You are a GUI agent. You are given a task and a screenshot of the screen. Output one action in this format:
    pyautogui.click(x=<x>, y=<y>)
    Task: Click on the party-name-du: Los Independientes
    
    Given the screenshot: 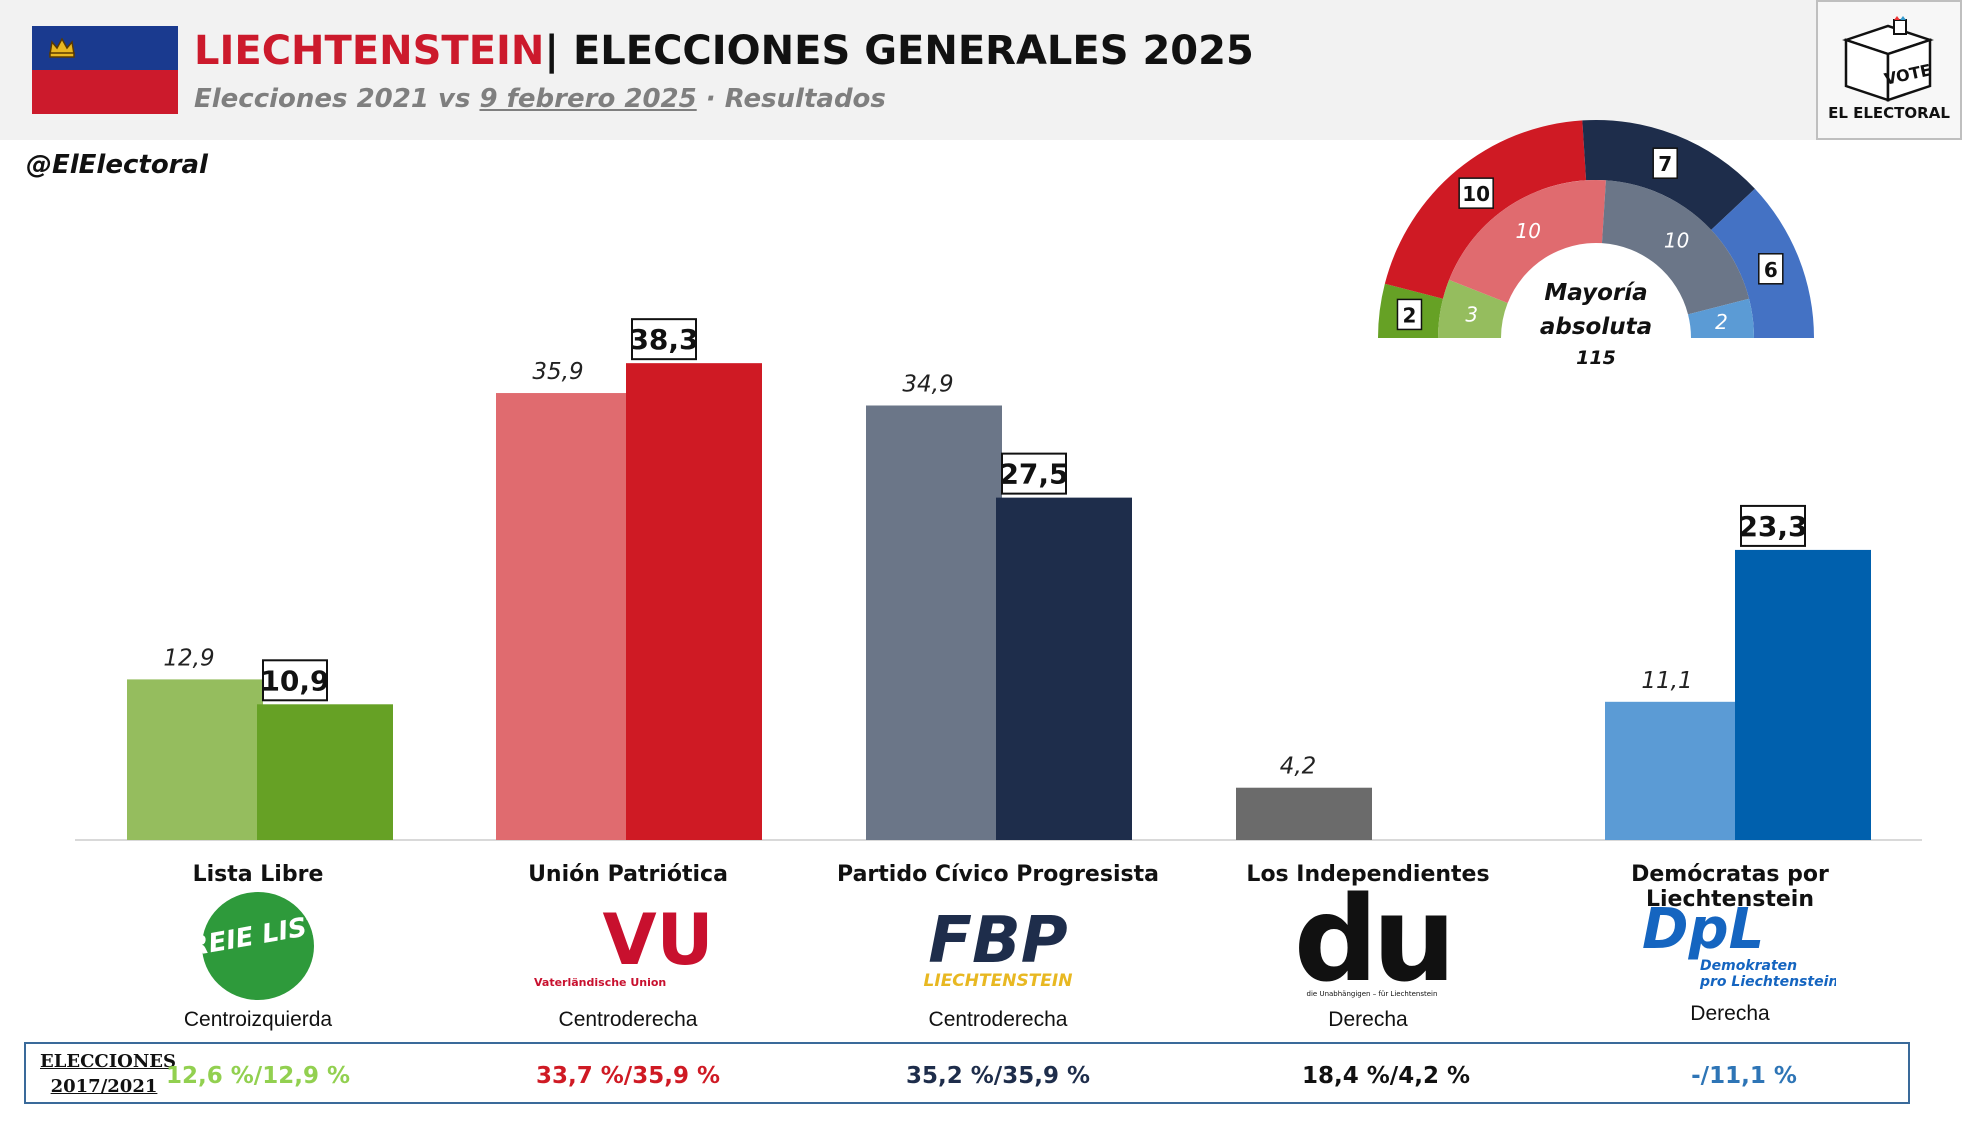 What is the action you would take?
    pyautogui.click(x=1368, y=874)
    